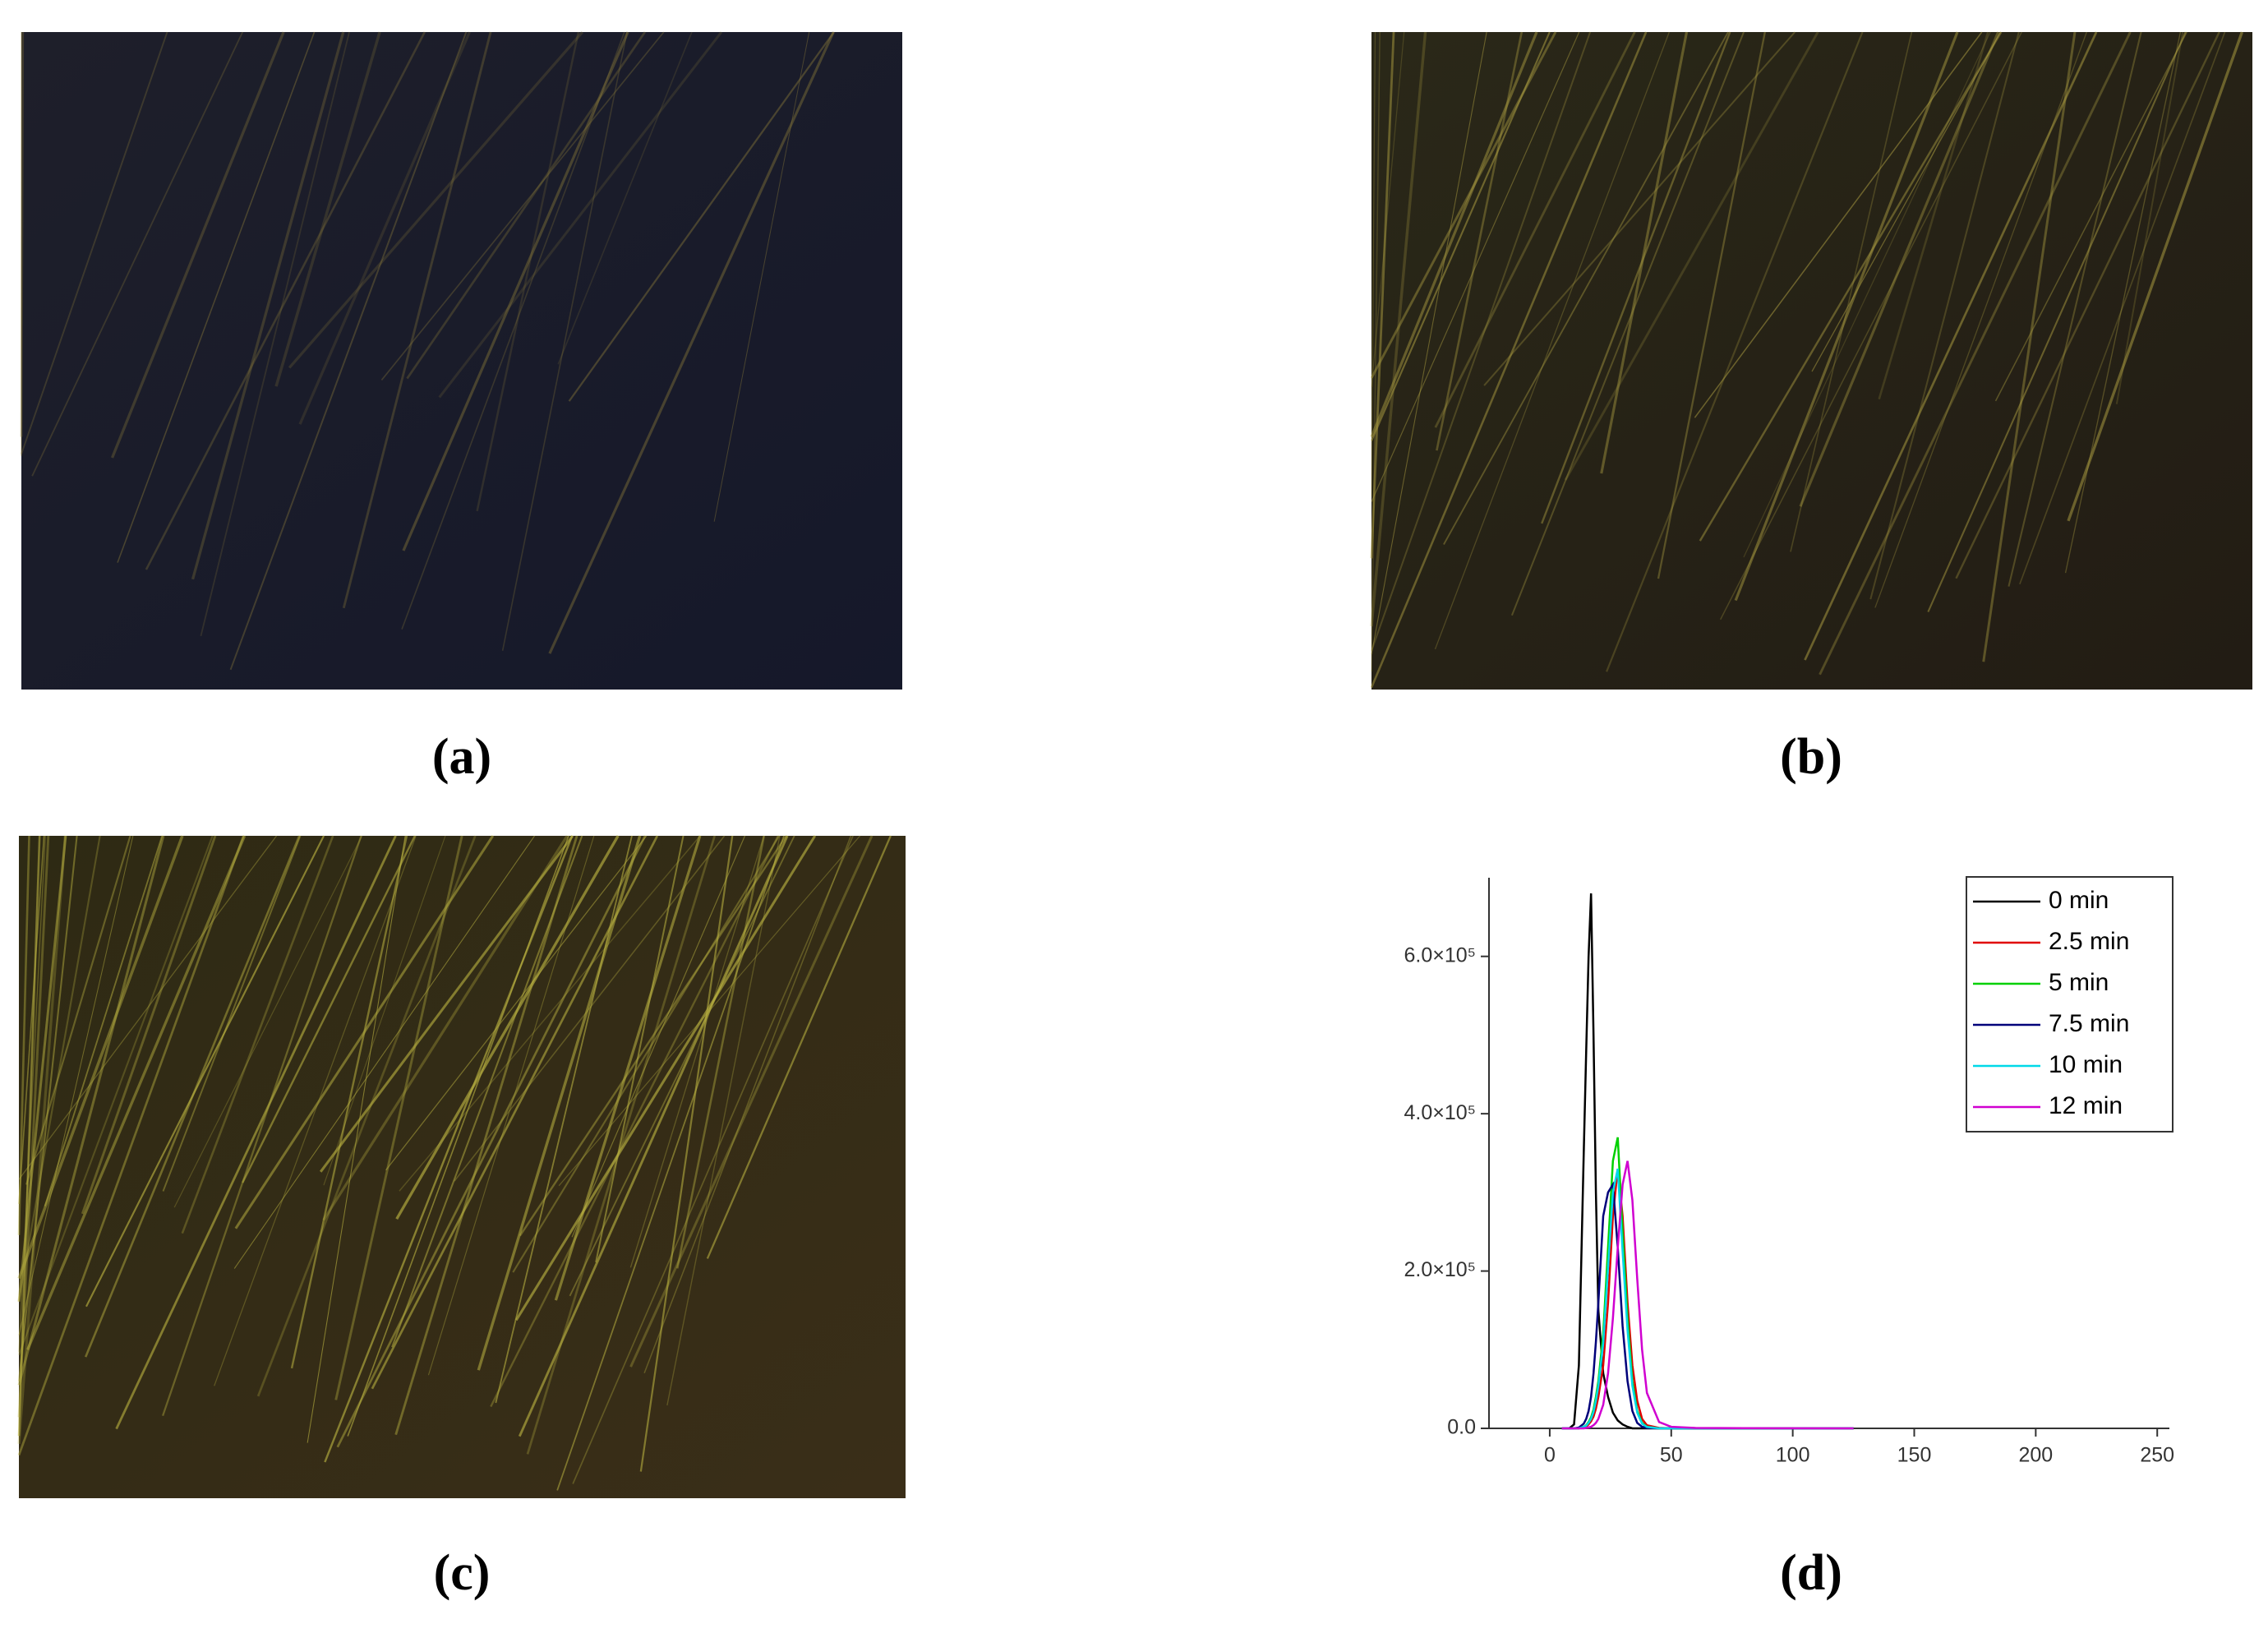 This screenshot has height=1633, width=2268. Describe the element at coordinates (2079, 983) in the screenshot. I see `legend-label: 5 min` at that location.